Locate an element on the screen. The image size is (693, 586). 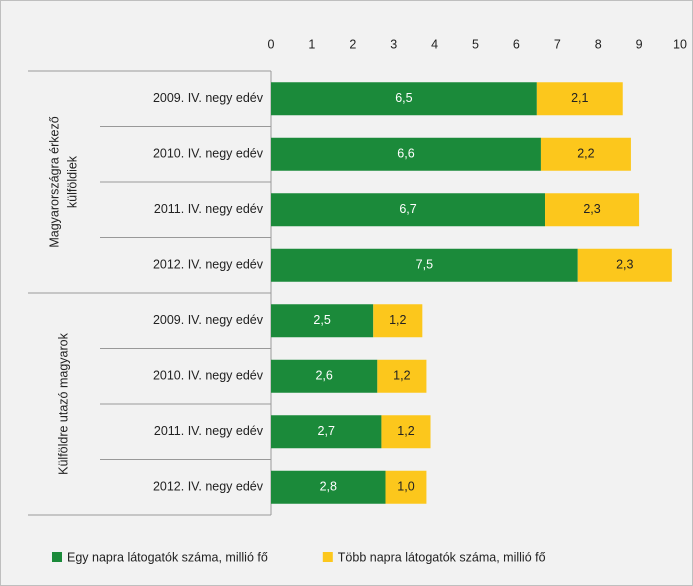
x-tick-label: 7 is located at coordinates (557, 44).